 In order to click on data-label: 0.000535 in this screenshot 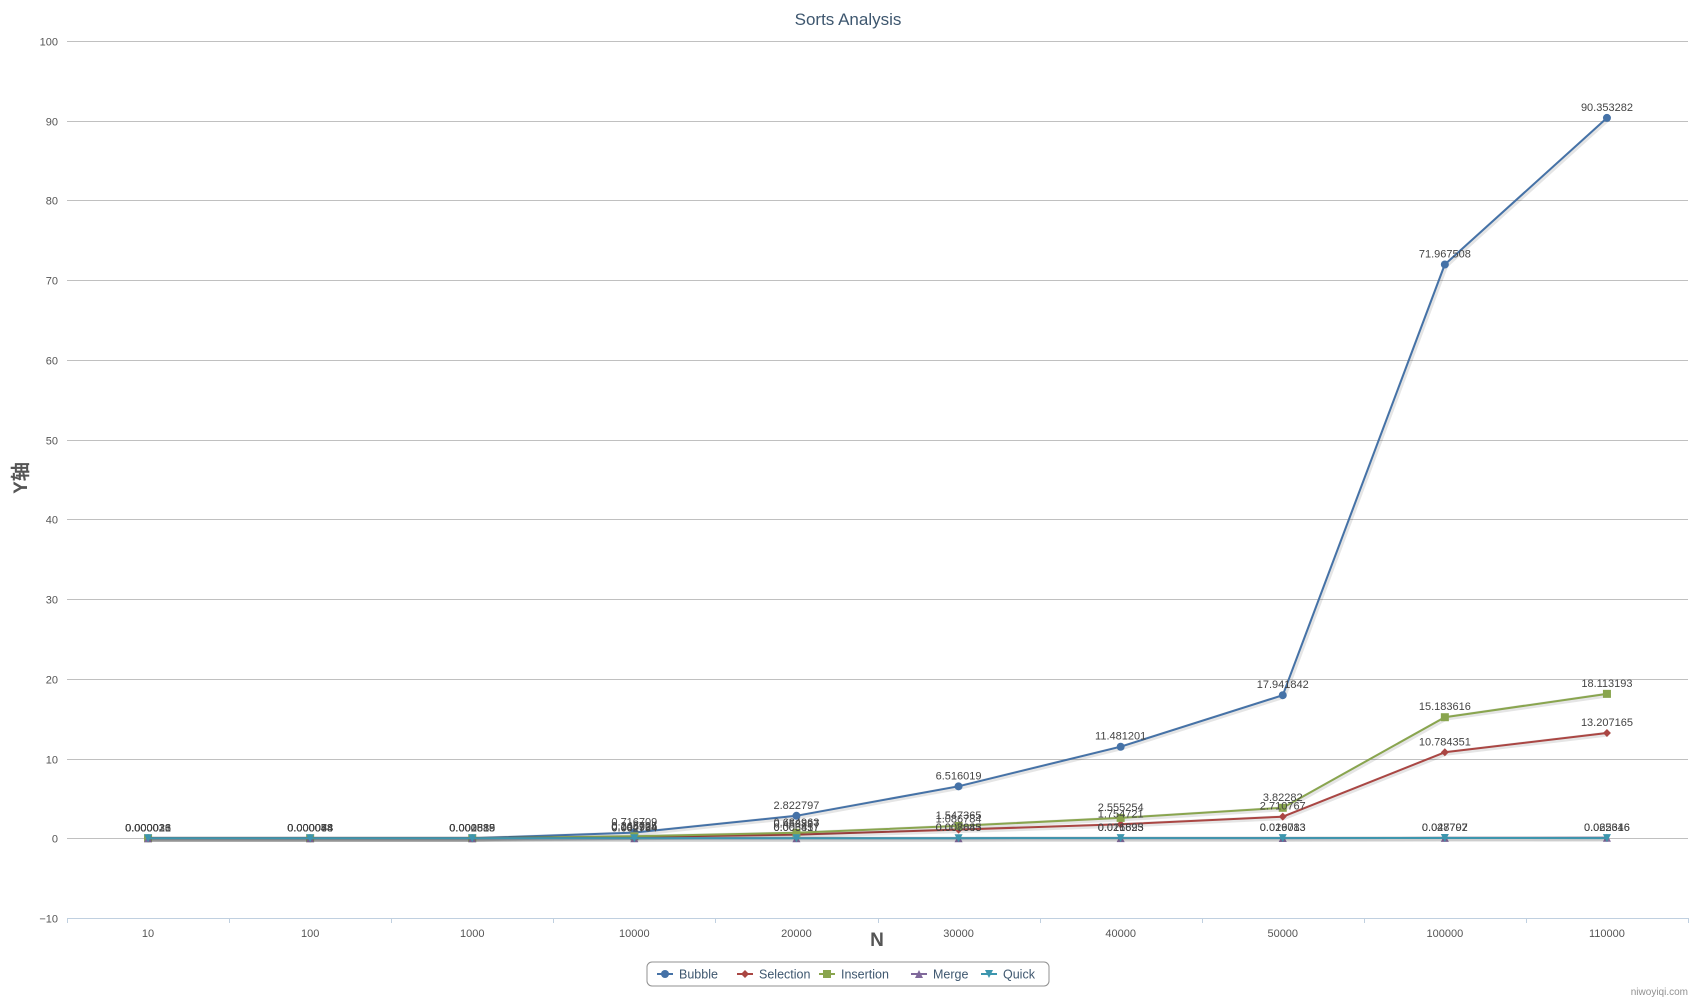, I will do `click(472, 828)`.